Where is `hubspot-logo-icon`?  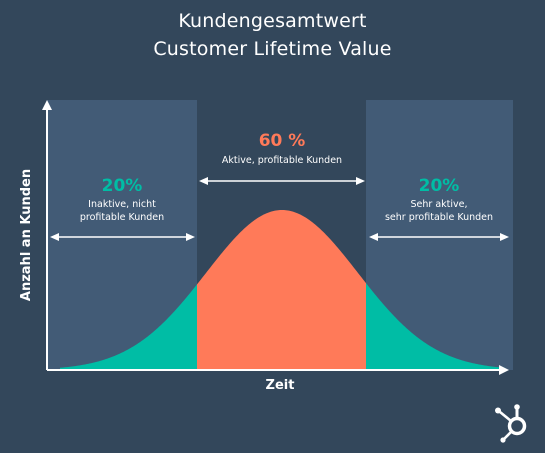 hubspot-logo-icon is located at coordinates (511, 423).